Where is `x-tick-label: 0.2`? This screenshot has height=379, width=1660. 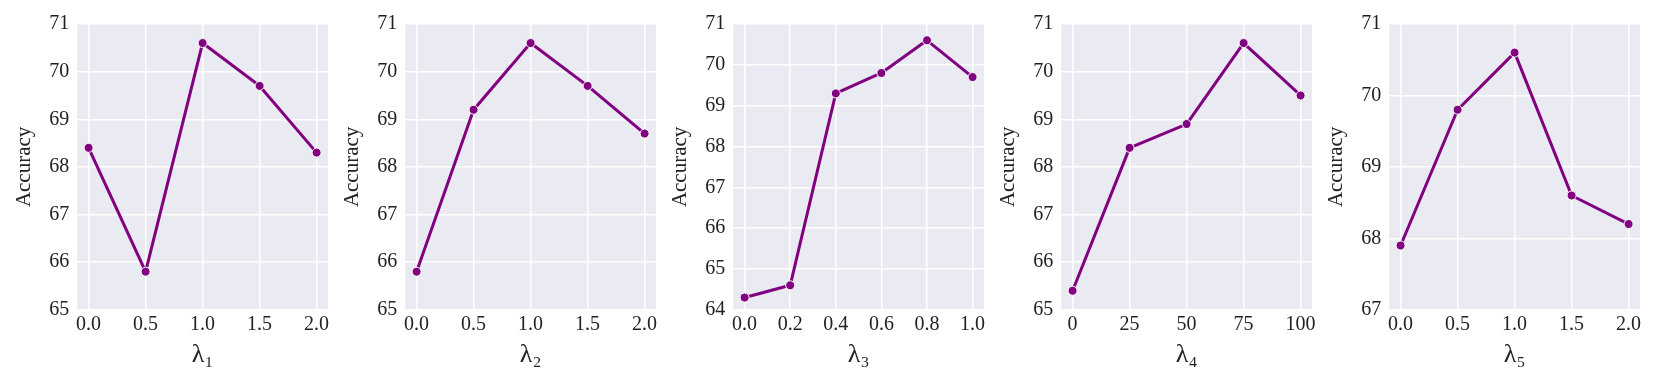
x-tick-label: 0.2 is located at coordinates (790, 323).